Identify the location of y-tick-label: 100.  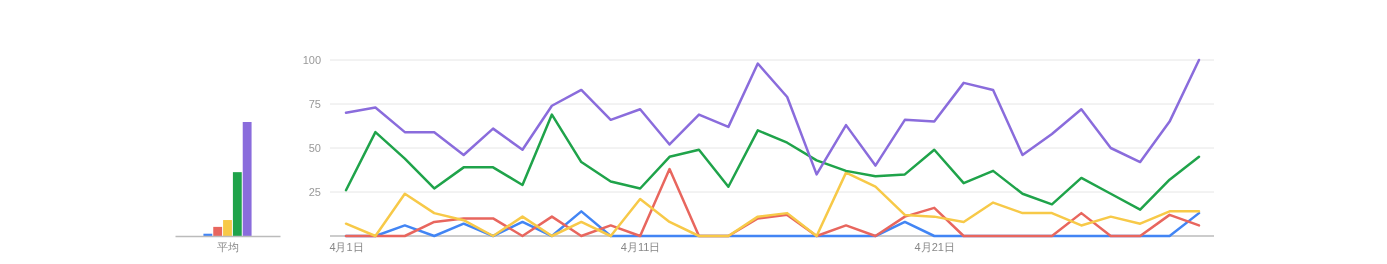
(311, 60).